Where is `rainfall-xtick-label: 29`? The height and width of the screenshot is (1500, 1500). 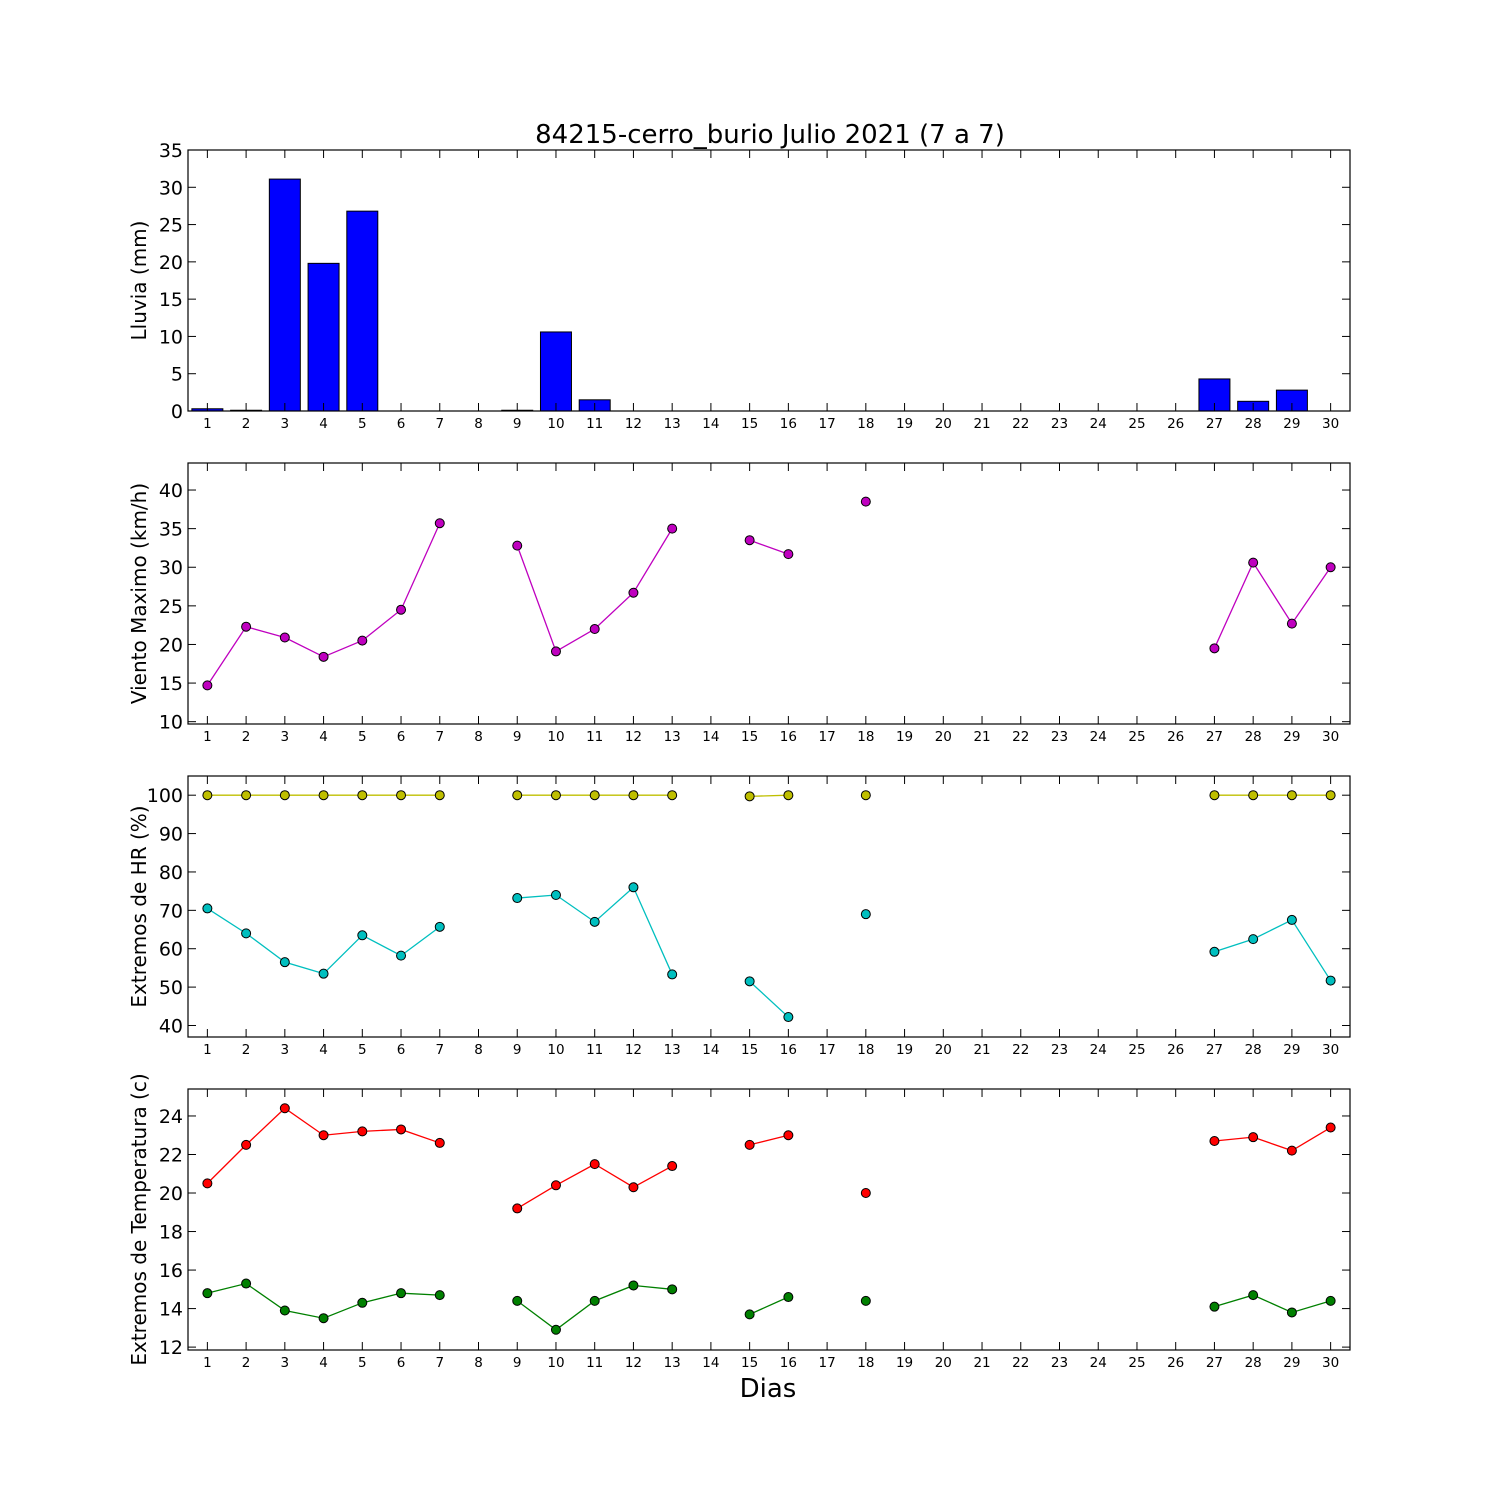
rainfall-xtick-label: 29 is located at coordinates (1291, 424).